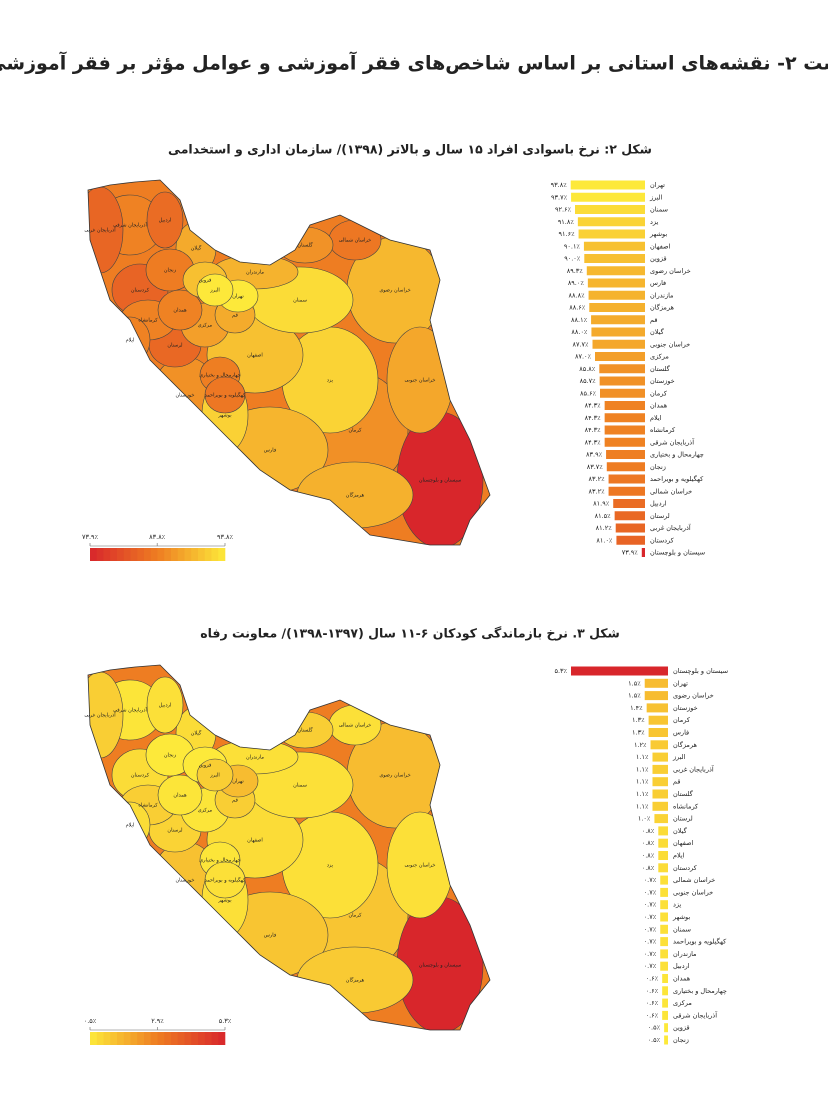 This screenshot has width=828, height=1100. I want to click on category-label: مرکزی, so click(682, 1003).